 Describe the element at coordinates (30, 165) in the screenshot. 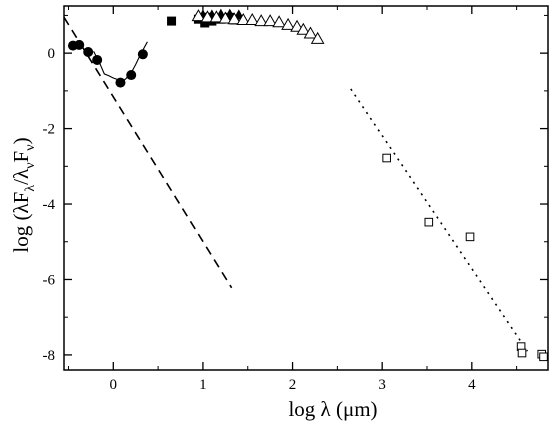

I see `y-label-sub2: ν` at that location.